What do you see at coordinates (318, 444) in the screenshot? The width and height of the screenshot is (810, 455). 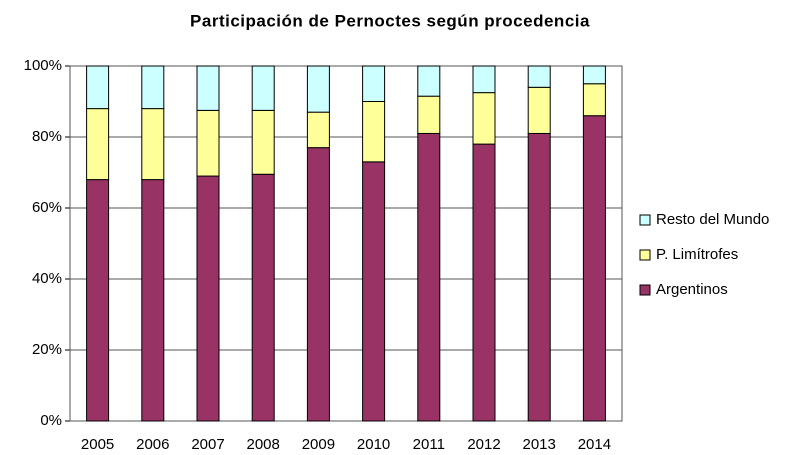 I see `x-tick-label: 2009` at bounding box center [318, 444].